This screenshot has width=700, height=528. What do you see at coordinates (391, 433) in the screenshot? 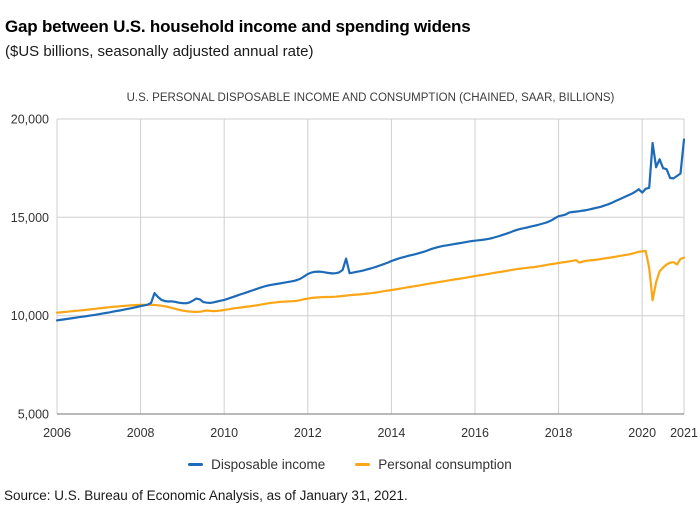
I see `x-tick-label: 2014` at bounding box center [391, 433].